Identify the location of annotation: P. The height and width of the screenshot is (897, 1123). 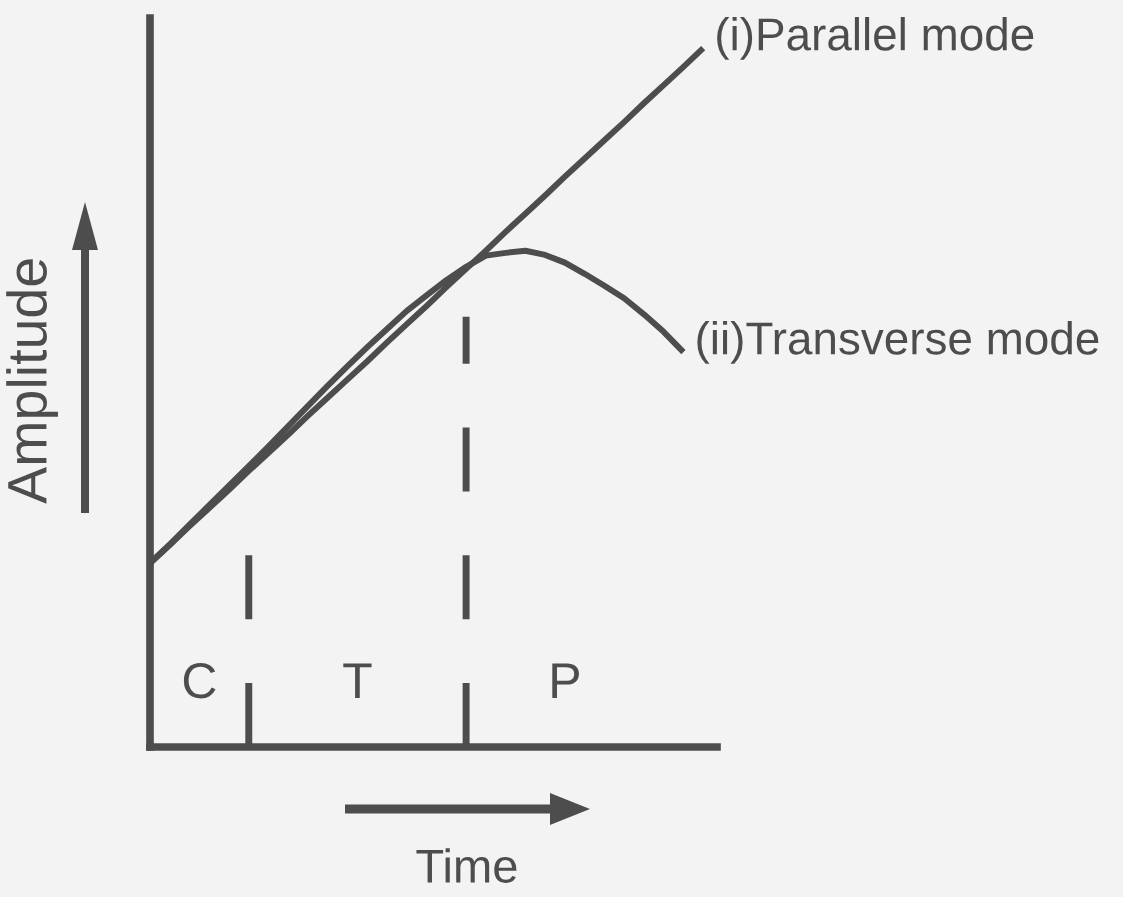
(565, 680).